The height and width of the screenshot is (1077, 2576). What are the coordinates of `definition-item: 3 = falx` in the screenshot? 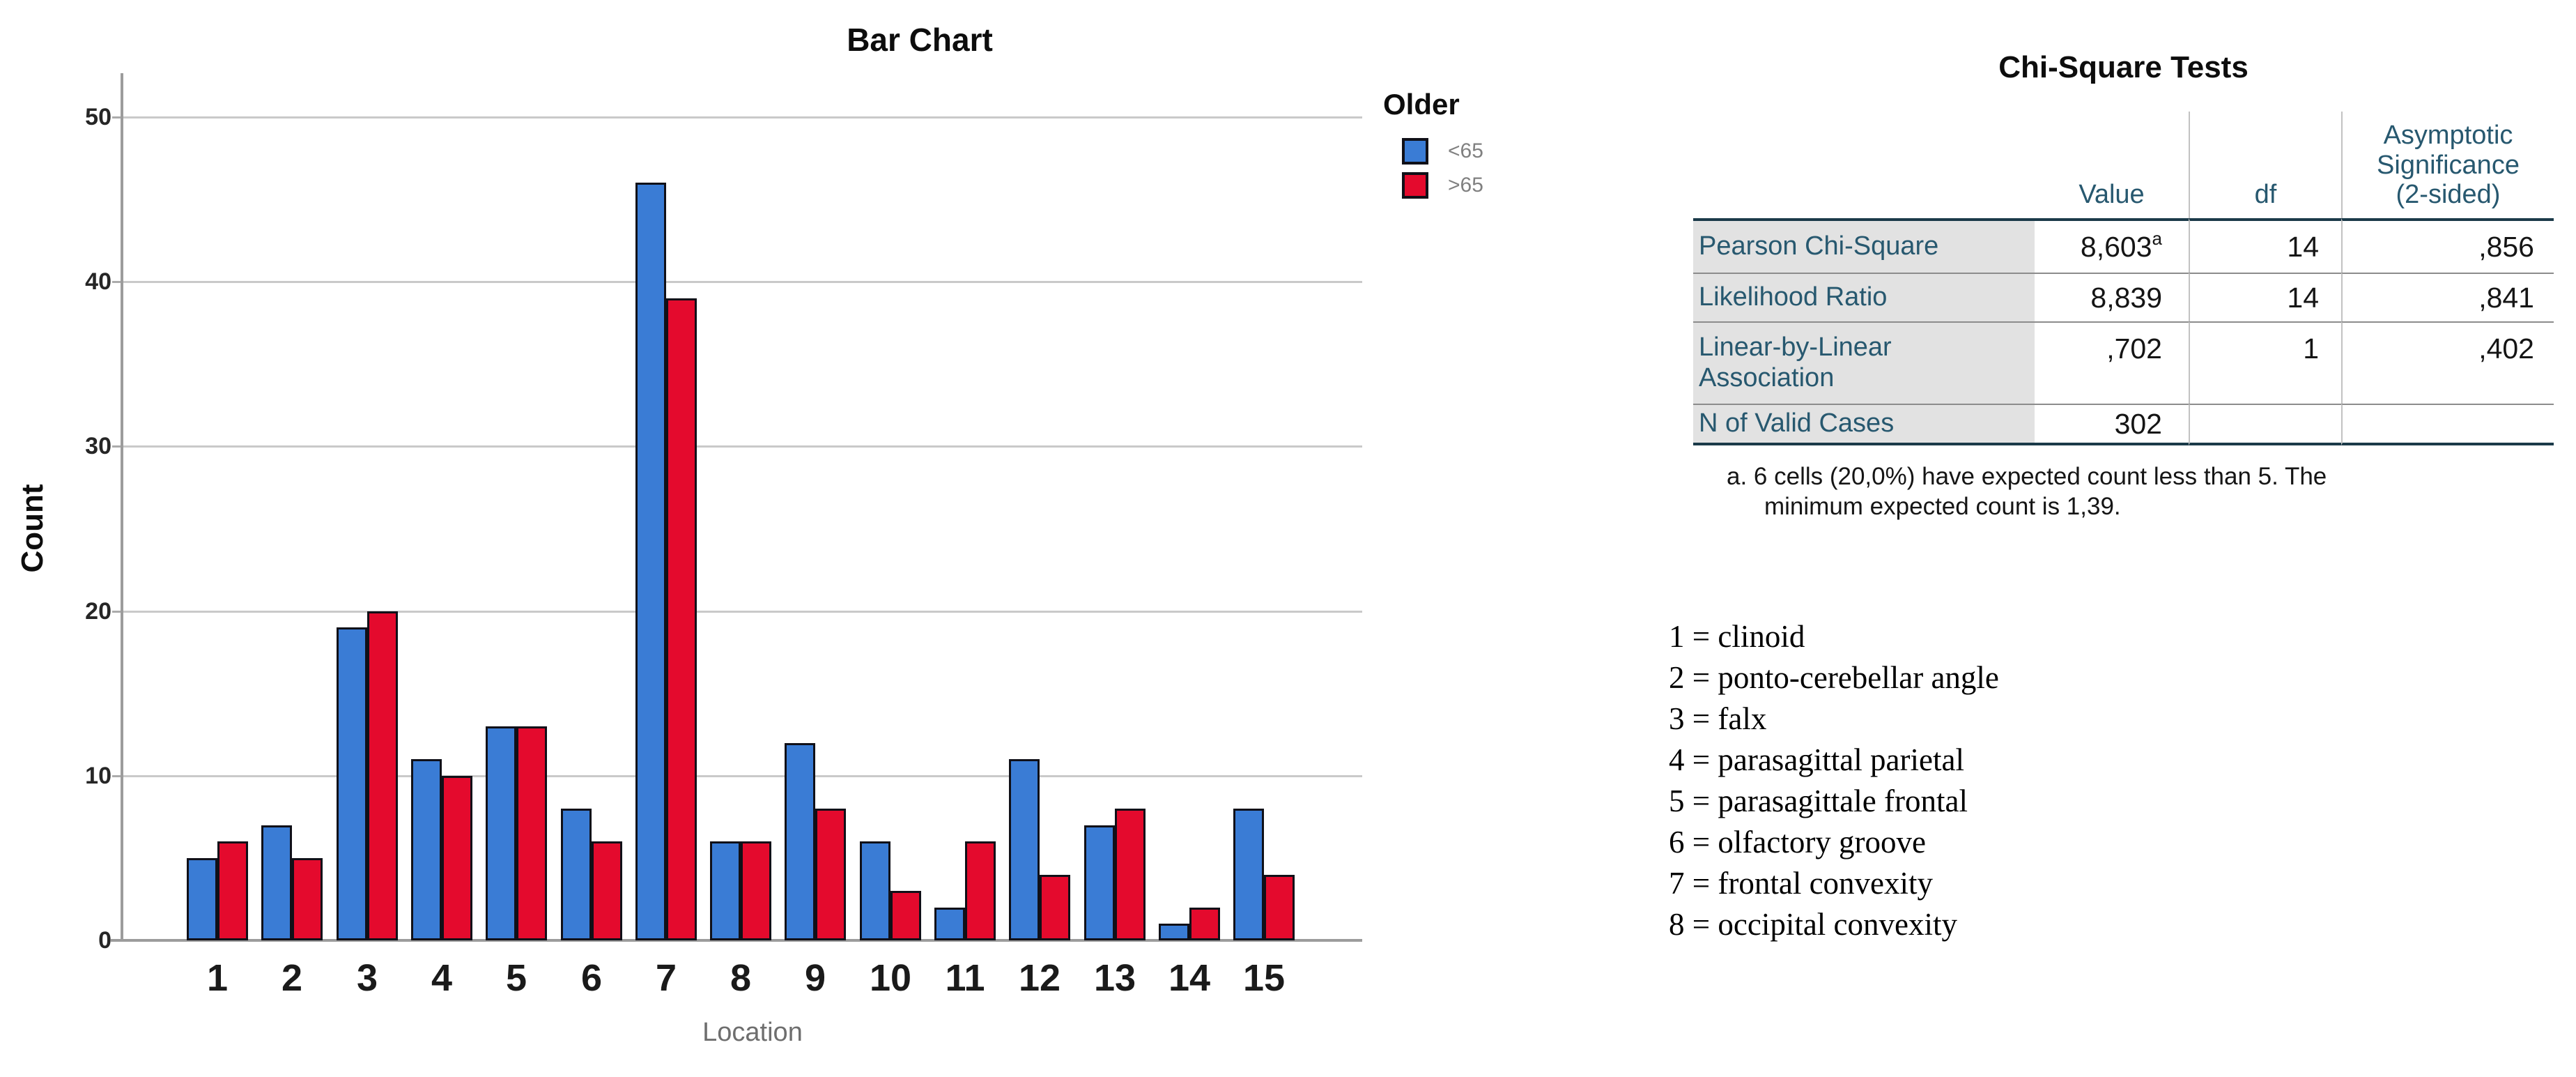 It's located at (1718, 719).